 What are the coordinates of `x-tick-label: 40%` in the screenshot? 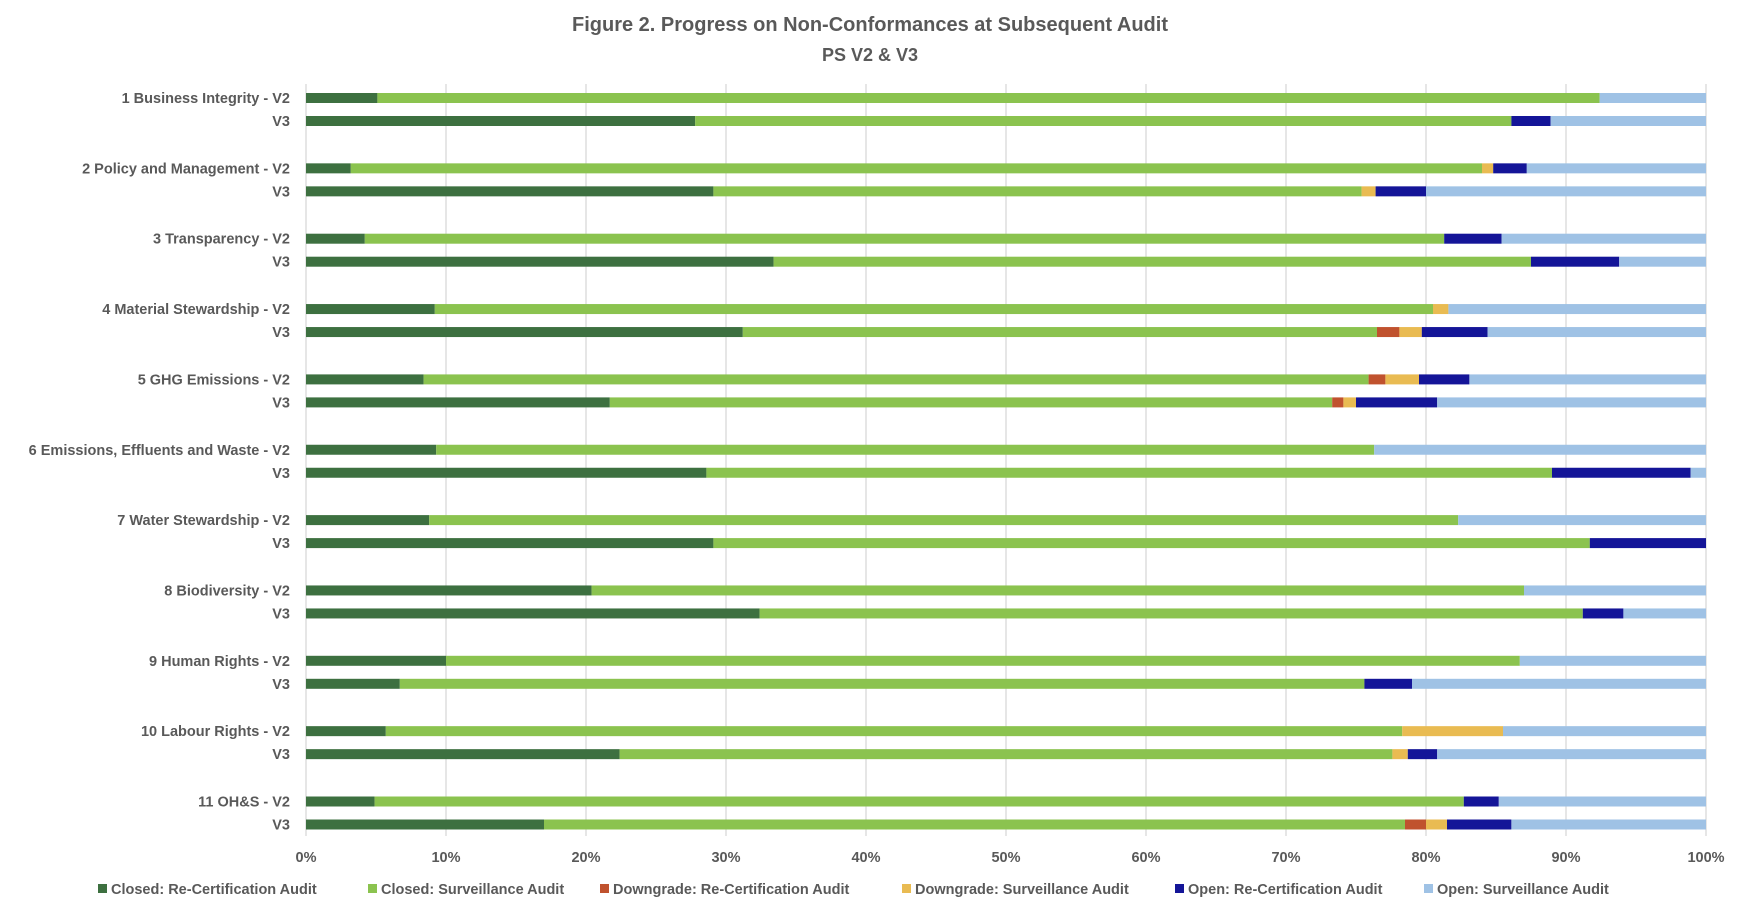 It's located at (865, 858).